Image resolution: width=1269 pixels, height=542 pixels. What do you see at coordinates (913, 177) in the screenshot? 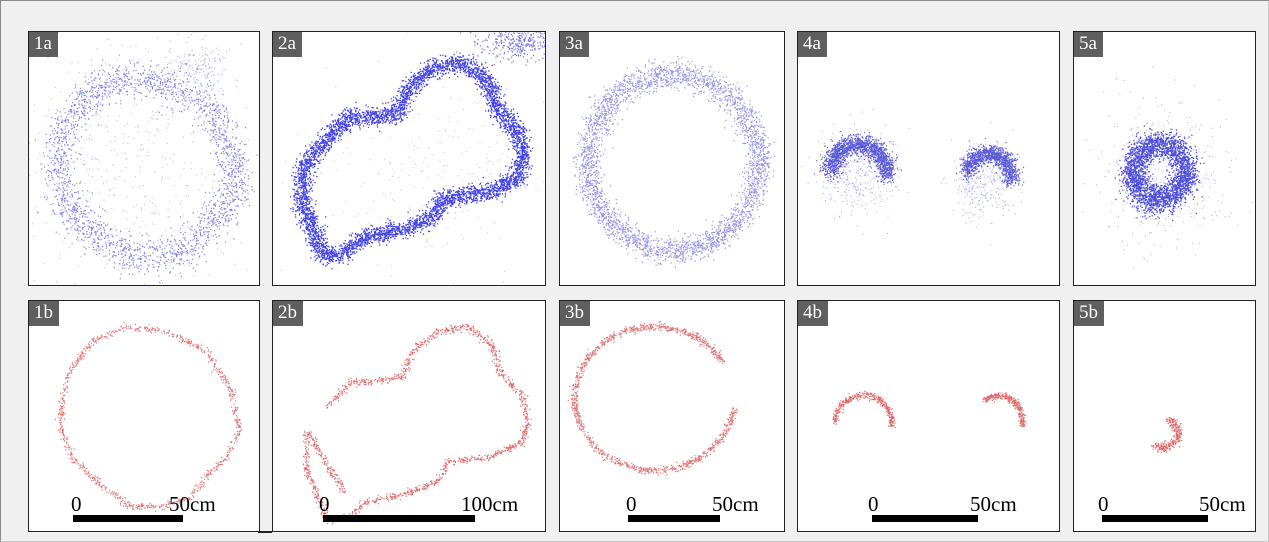
I see `point-cloud-4a` at bounding box center [913, 177].